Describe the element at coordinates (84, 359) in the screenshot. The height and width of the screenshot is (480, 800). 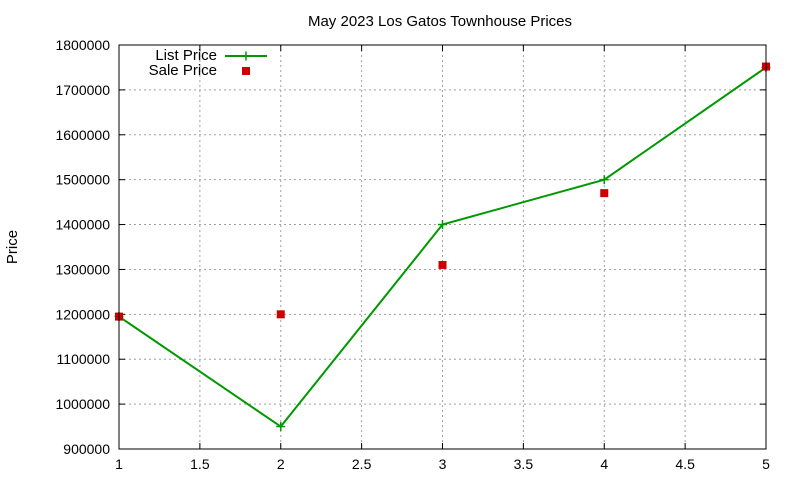
I see `y-tick-label: 1100000` at that location.